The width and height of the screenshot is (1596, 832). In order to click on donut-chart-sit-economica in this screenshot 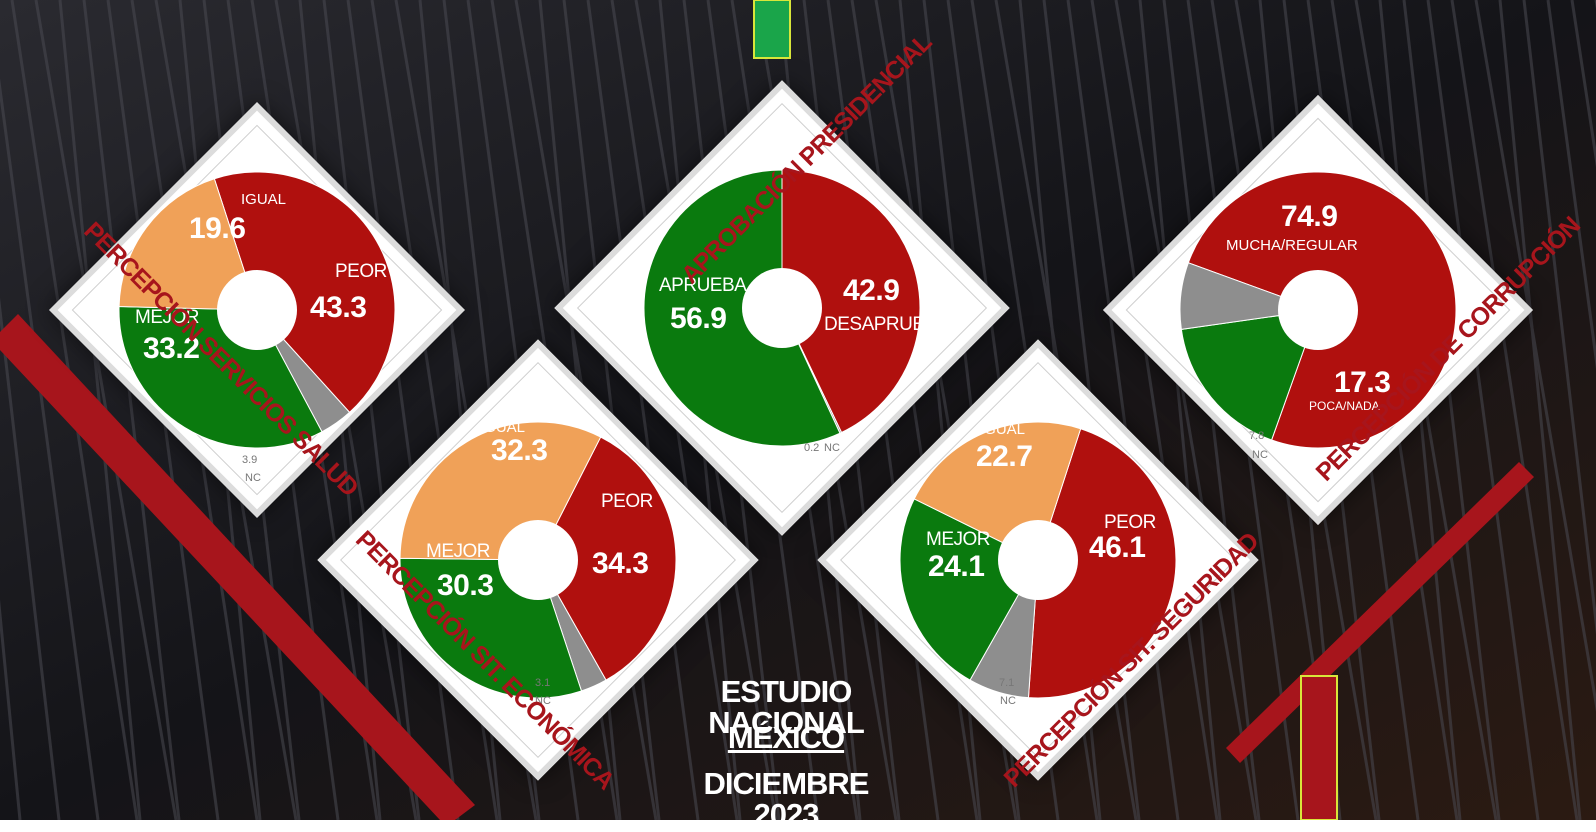, I will do `click(538, 560)`.